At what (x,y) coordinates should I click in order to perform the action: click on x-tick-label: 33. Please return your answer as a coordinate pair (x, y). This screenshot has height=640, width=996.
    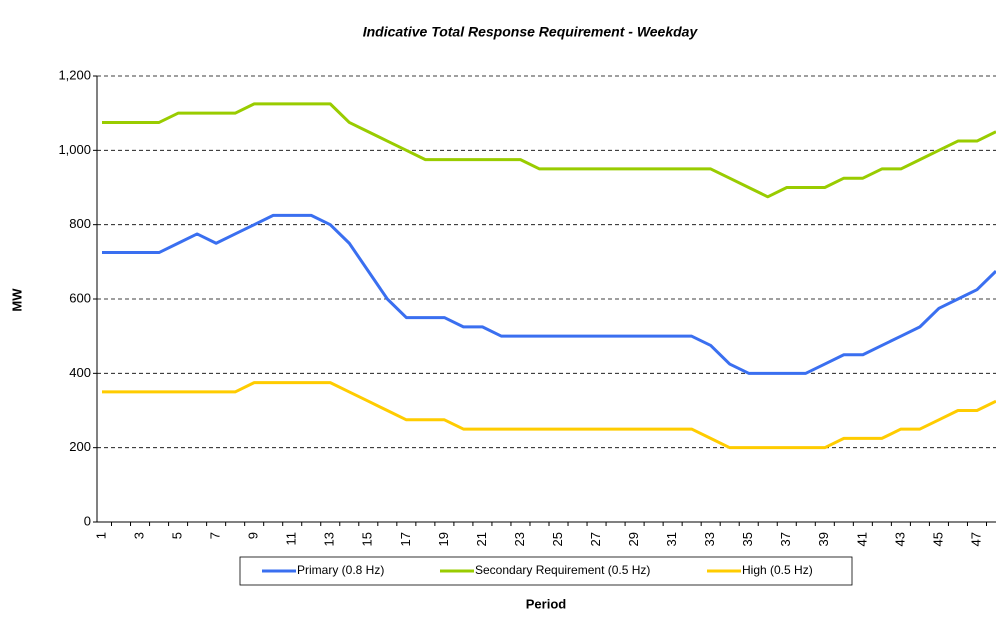
    Looking at the image, I should click on (709, 539).